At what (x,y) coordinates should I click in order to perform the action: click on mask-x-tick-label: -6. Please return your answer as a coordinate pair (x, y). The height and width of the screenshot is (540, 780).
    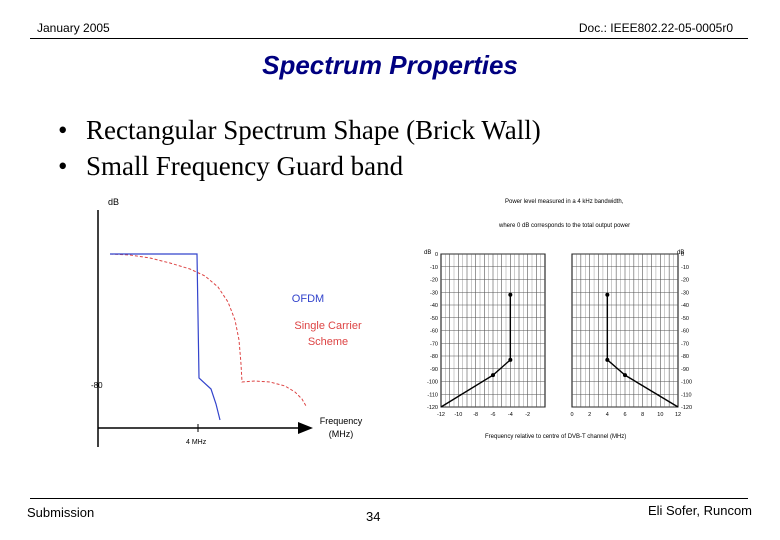
    Looking at the image, I should click on (493, 415).